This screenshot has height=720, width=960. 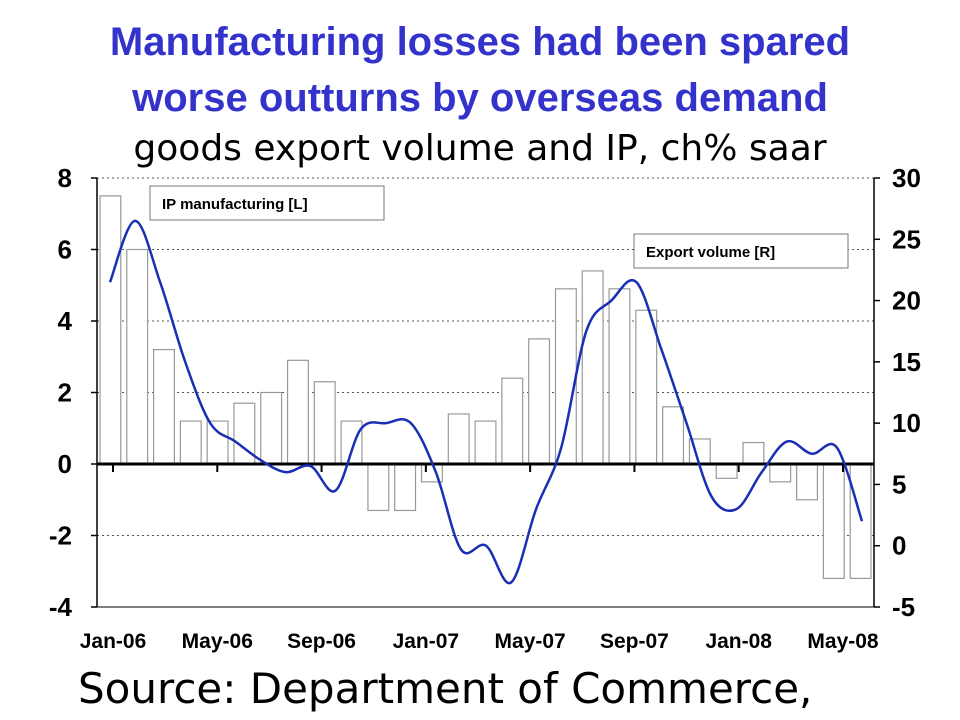 I want to click on legend-ip-manufacturing: IP manufacturing [L], so click(x=235, y=204).